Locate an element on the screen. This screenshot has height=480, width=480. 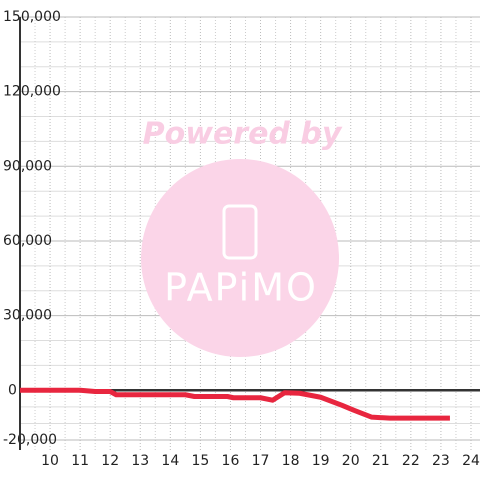
x-tick-label: 18 is located at coordinates (291, 461).